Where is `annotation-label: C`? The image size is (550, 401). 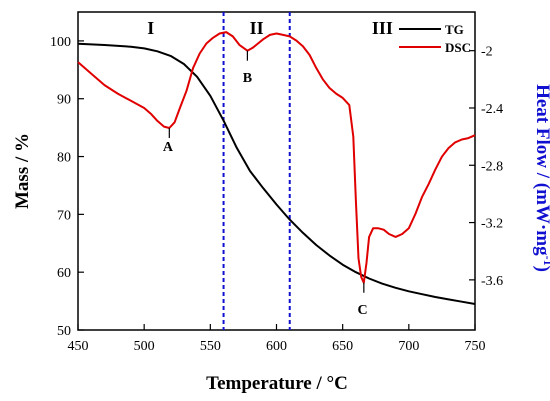
annotation-label: C is located at coordinates (362, 310).